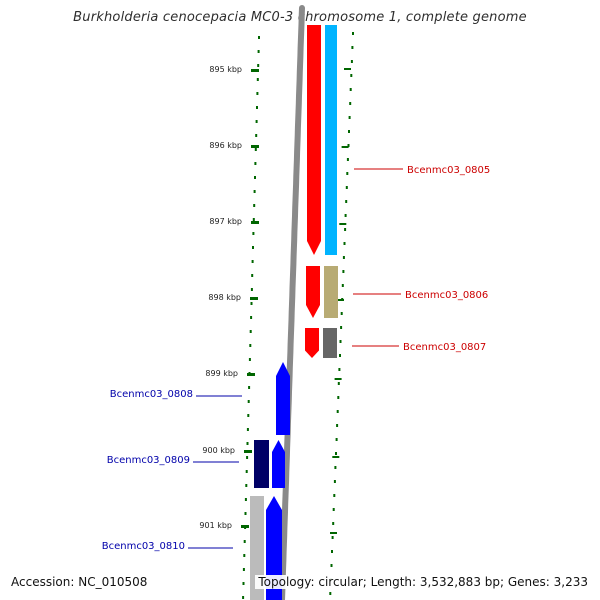  Describe the element at coordinates (225, 221) in the screenshot. I see `ruler-tick-label: 897 kbp` at that location.